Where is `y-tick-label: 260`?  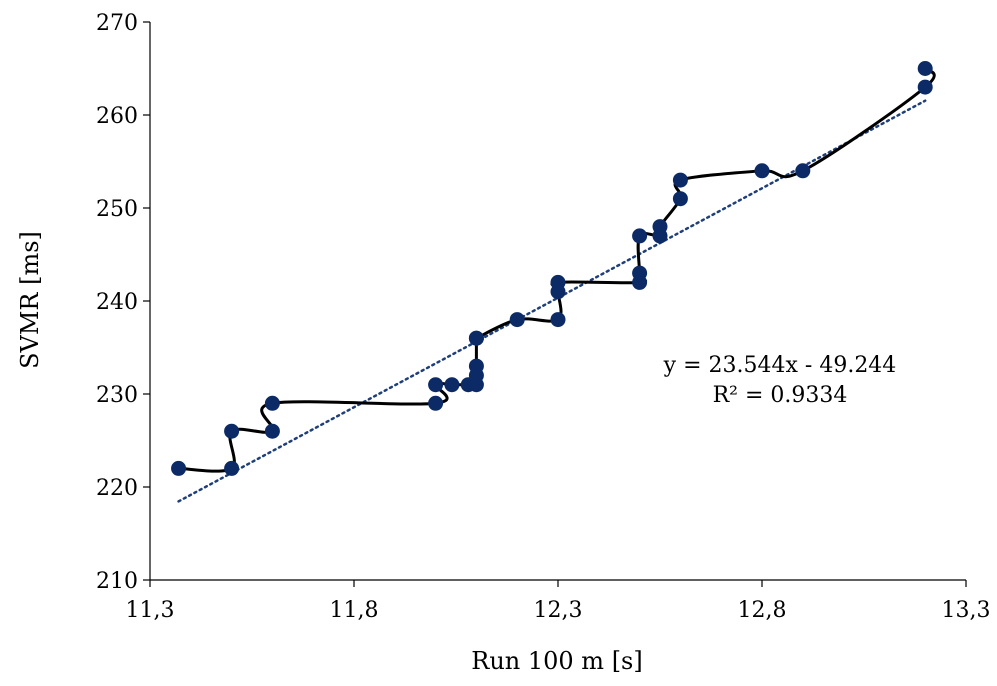
y-tick-label: 260 is located at coordinates (117, 116).